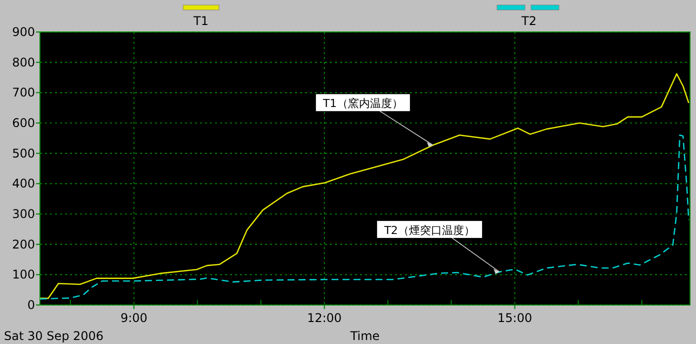 This screenshot has height=344, width=696. Describe the element at coordinates (364, 336) in the screenshot. I see `x-axis-title: Time` at that location.